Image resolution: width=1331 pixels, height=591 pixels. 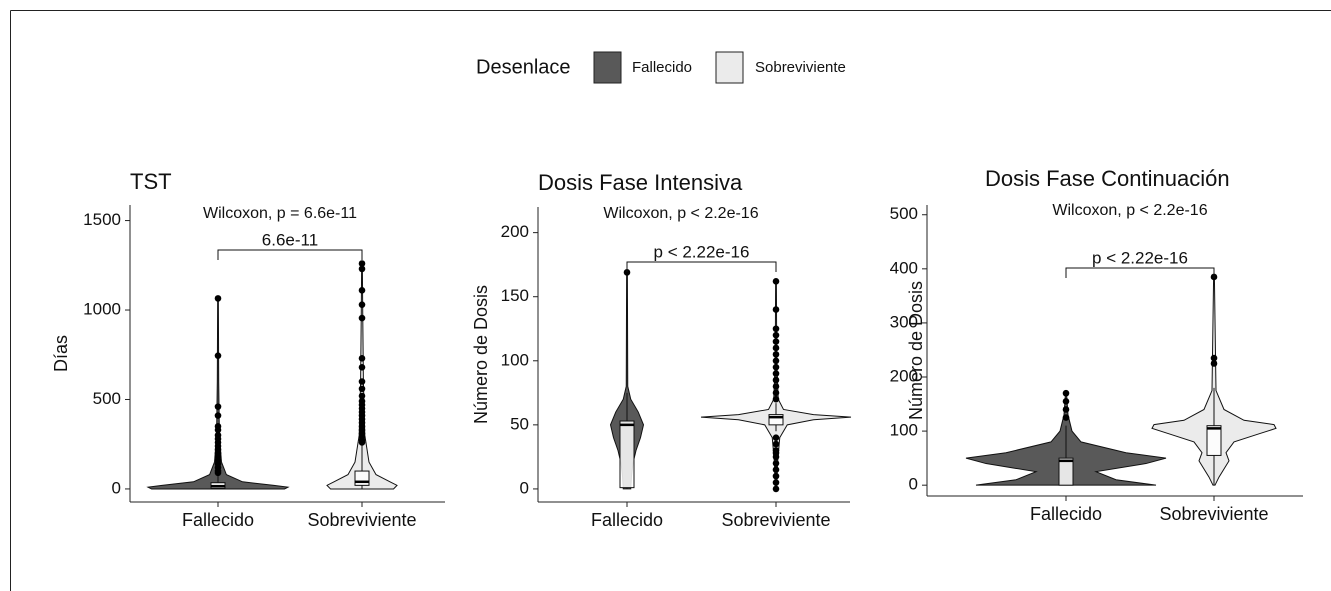 What do you see at coordinates (662, 67) in the screenshot?
I see `legend-label: Fallecido` at bounding box center [662, 67].